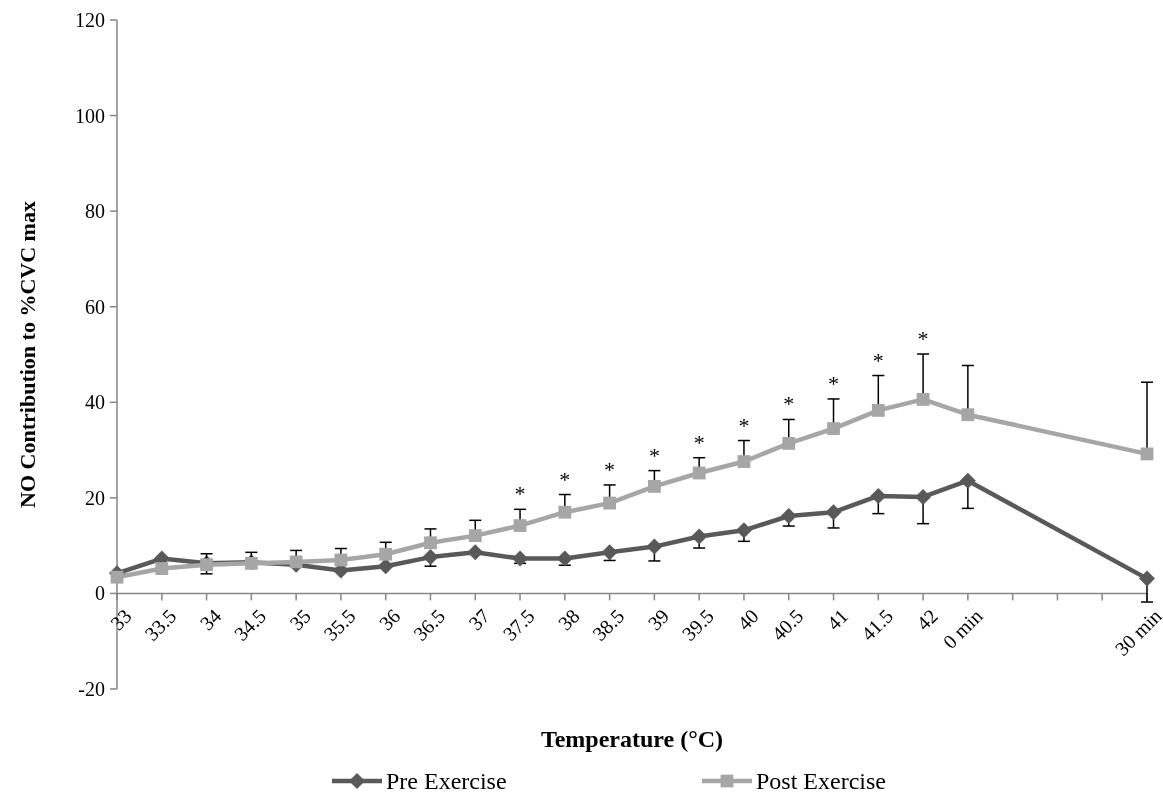 This screenshot has height=798, width=1163. I want to click on y-tick-label: 0, so click(100, 593).